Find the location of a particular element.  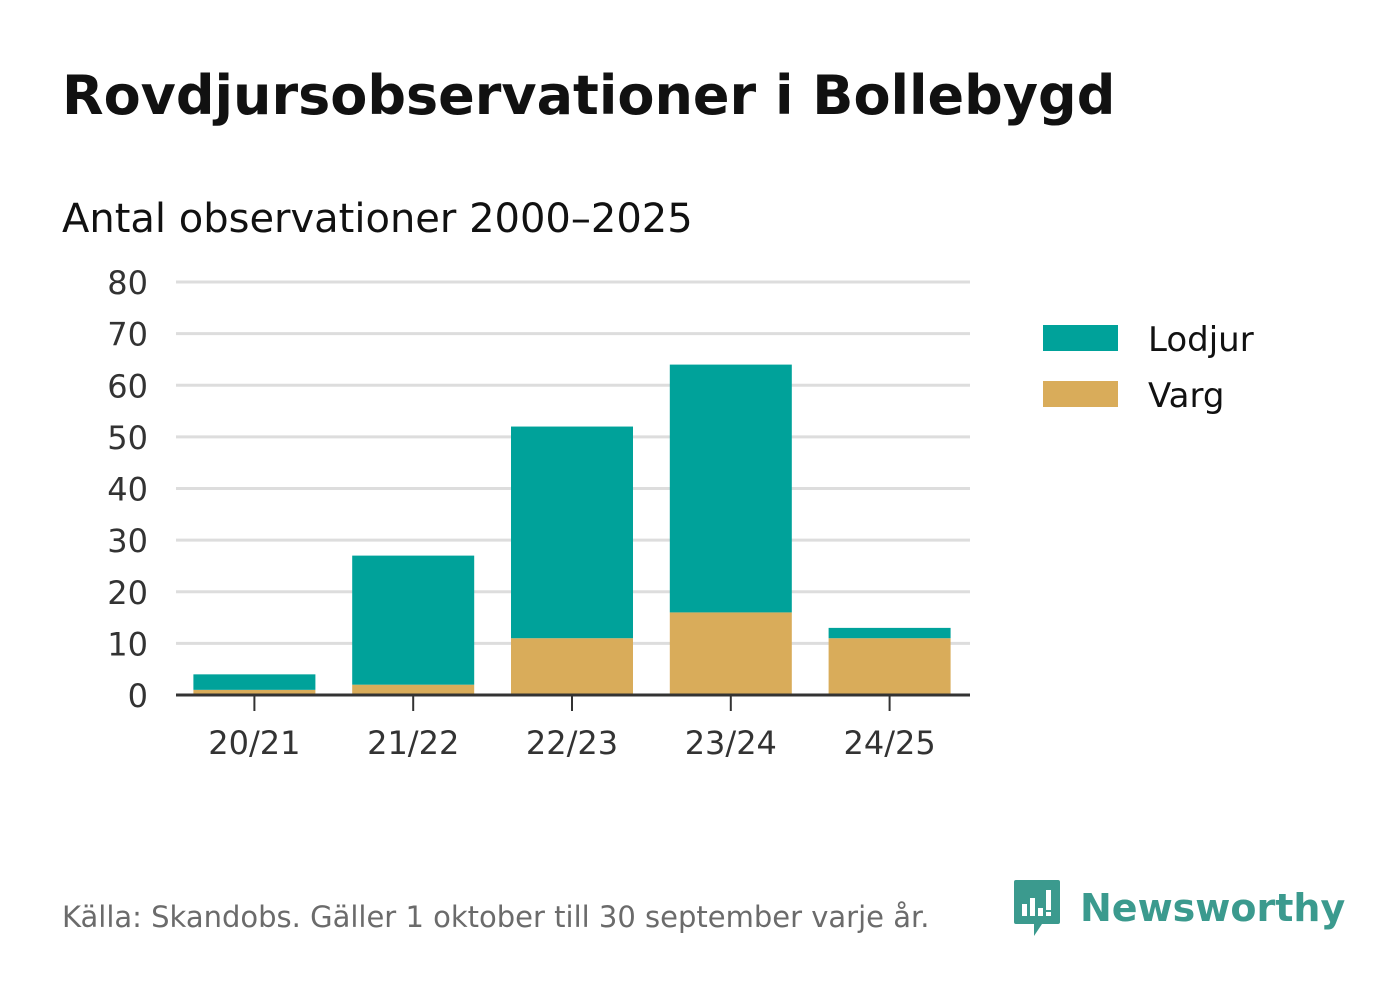

bar-lodjur-22/23 is located at coordinates (572, 532).